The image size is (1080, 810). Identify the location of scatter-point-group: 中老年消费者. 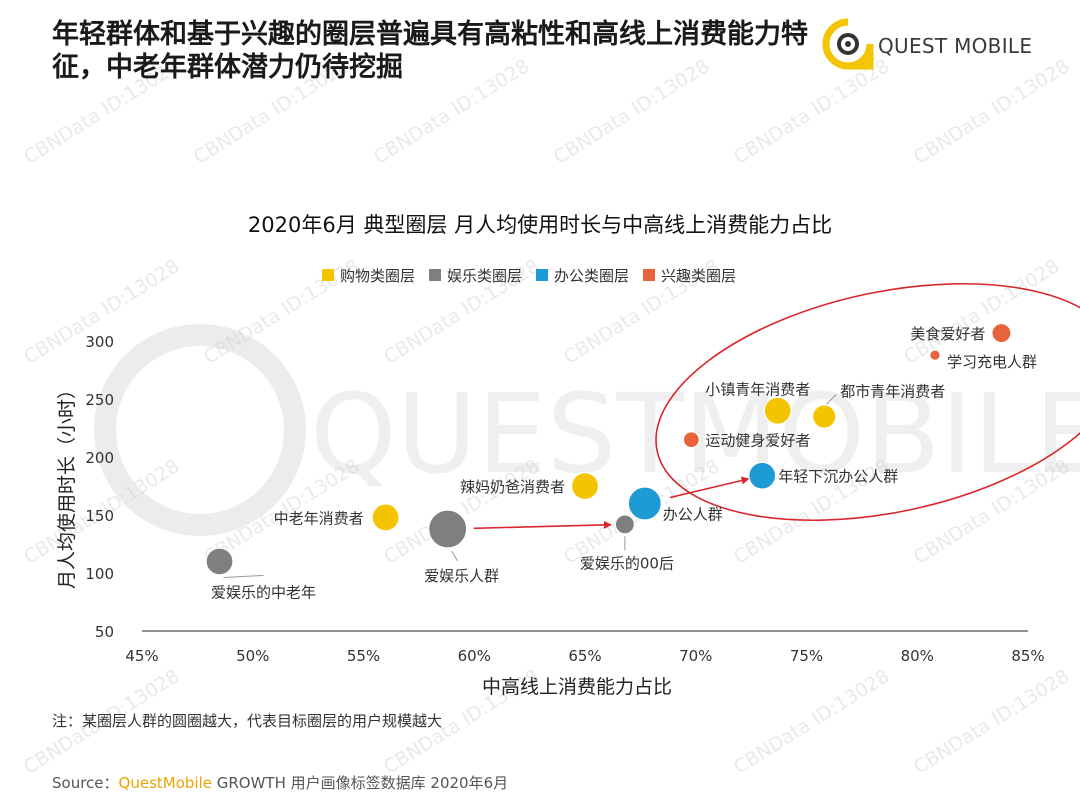
(337, 517).